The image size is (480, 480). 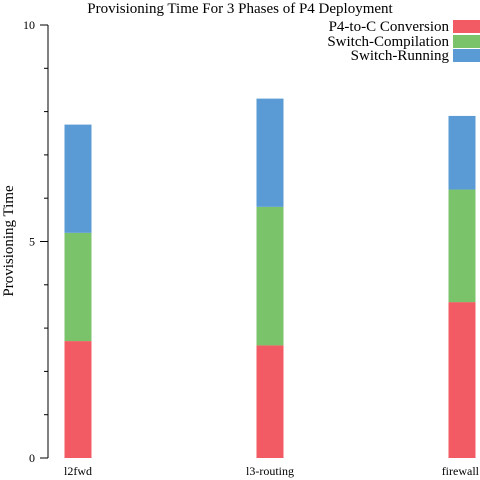 I want to click on bar-l2fwd-switch-running, so click(x=78, y=178).